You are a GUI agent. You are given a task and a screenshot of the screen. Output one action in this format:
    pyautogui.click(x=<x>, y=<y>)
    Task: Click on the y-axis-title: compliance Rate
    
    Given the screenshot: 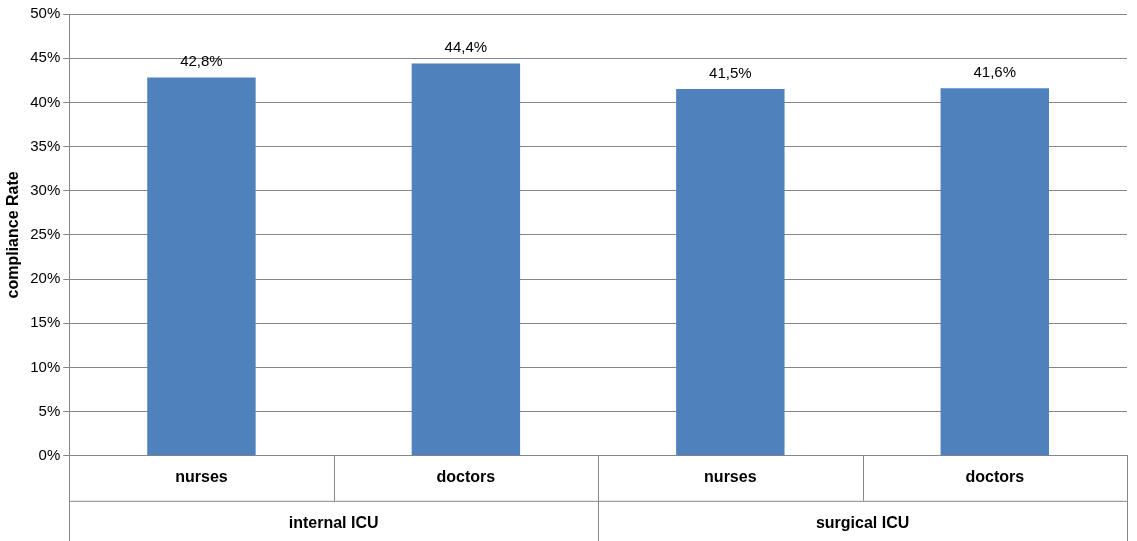 What is the action you would take?
    pyautogui.click(x=13, y=235)
    